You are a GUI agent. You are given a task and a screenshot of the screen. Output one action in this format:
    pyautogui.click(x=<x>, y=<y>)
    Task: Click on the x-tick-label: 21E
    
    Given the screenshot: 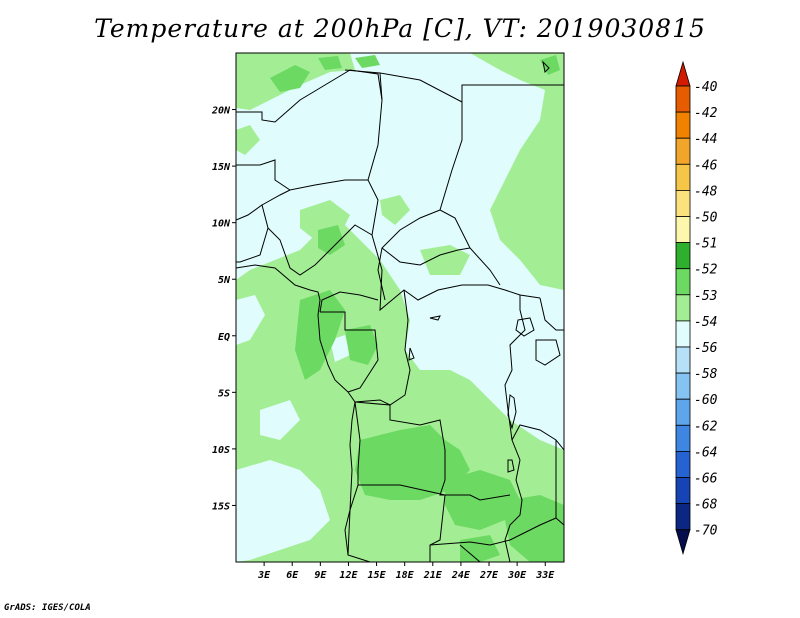 What is the action you would take?
    pyautogui.click(x=433, y=575)
    